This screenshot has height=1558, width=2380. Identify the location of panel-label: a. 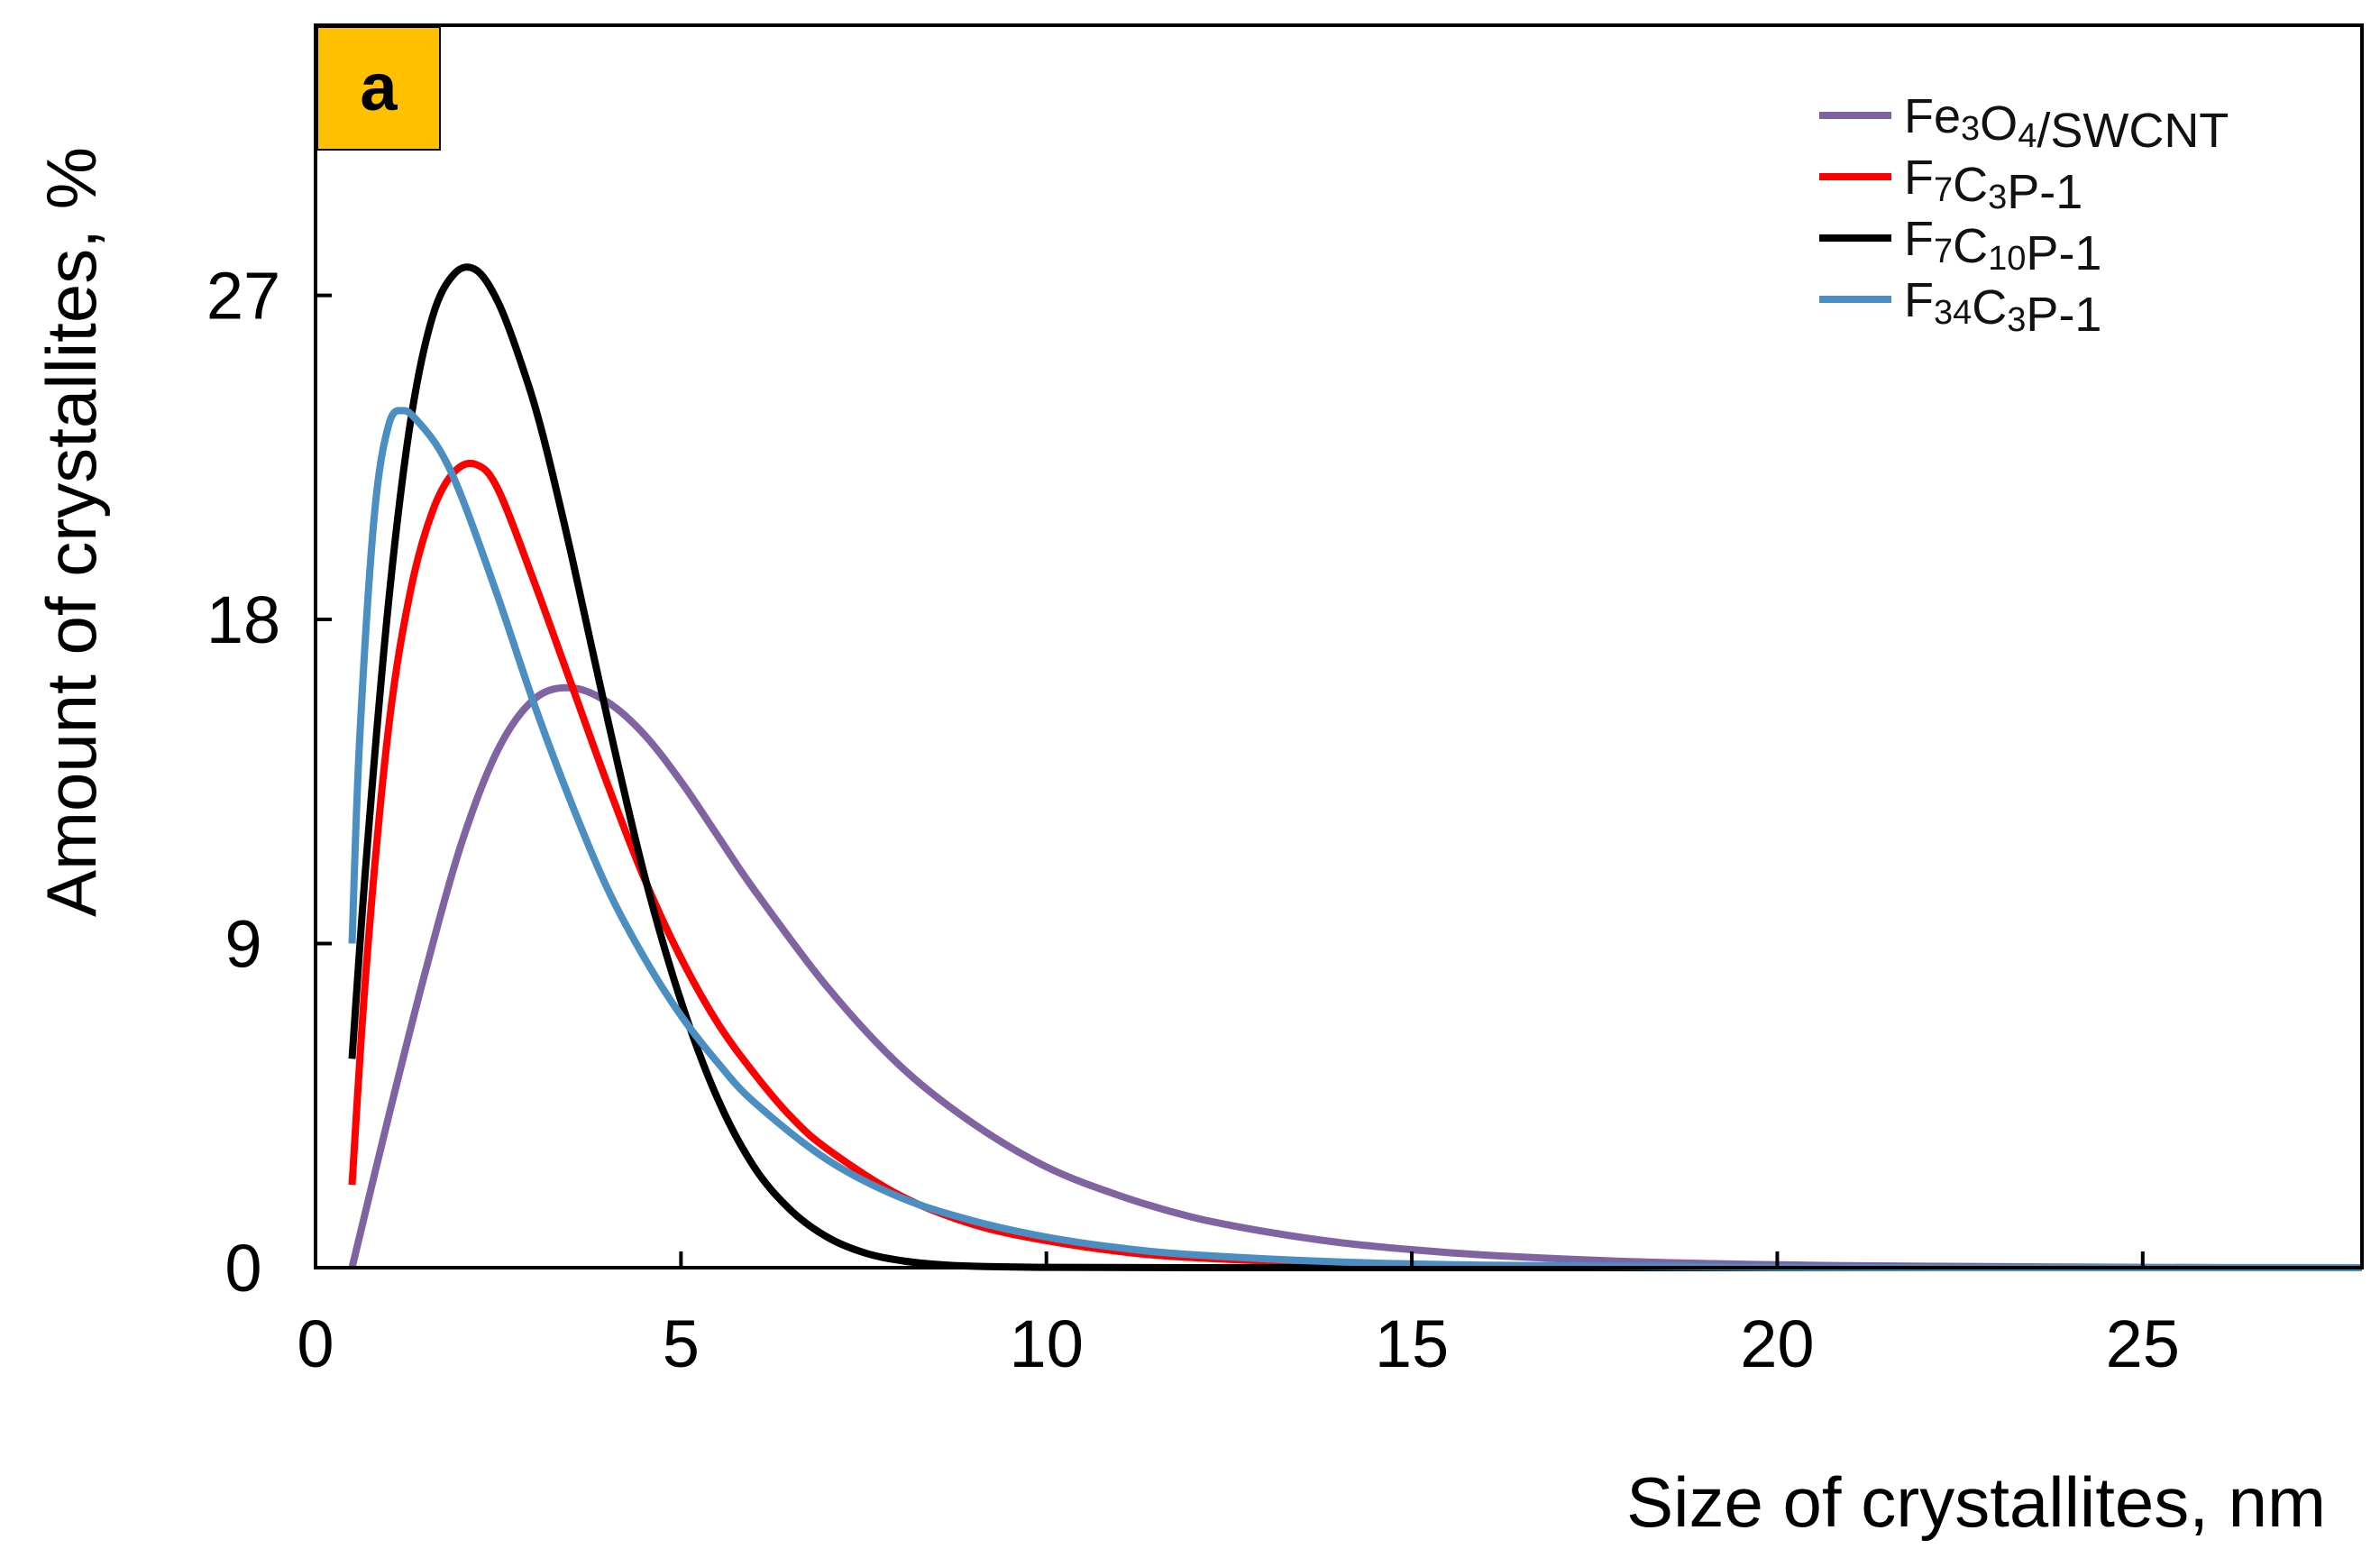
(379, 87).